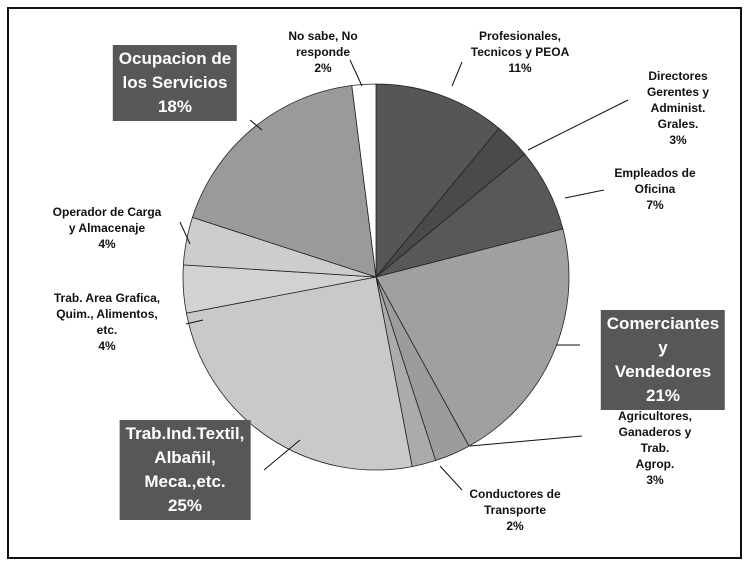  I want to click on slice-label: Empleados de Oficina 7%, so click(654, 189).